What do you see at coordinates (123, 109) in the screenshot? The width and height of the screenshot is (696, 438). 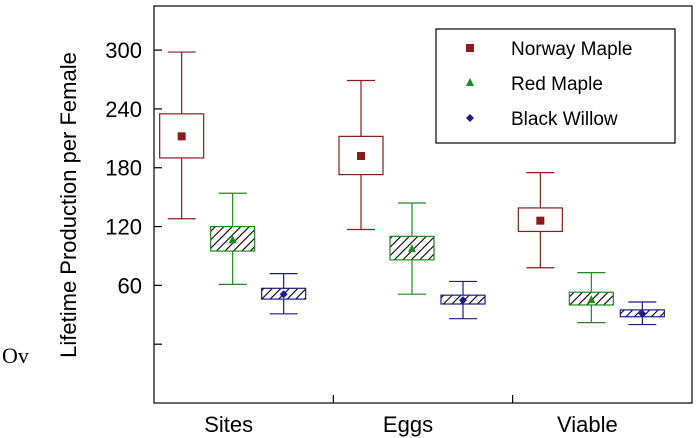 I see `y-tick-label: 240` at bounding box center [123, 109].